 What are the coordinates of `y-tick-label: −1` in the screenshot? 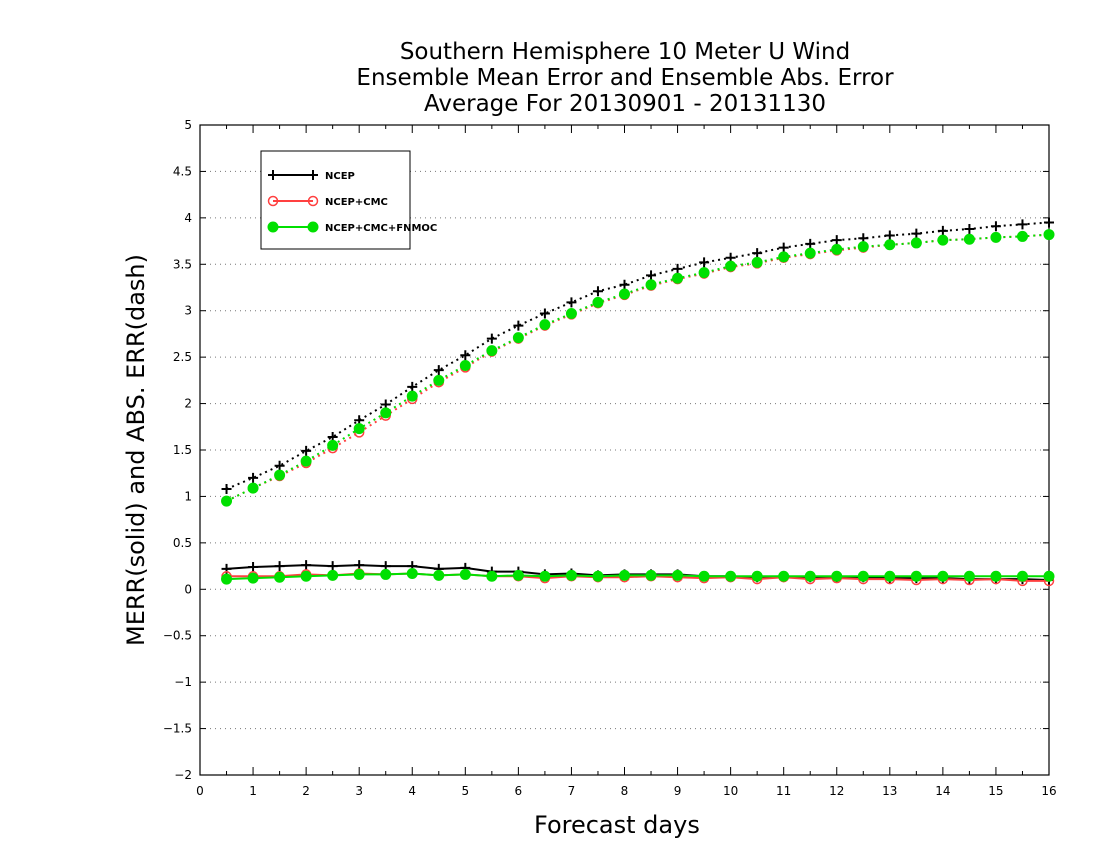 It's located at (183, 682).